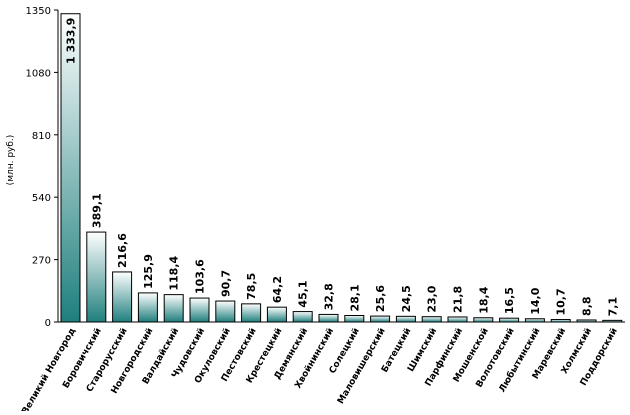 Image resolution: width=630 pixels, height=415 pixels. What do you see at coordinates (225, 283) in the screenshot?
I see `bar-value-label: 90,7` at bounding box center [225, 283].